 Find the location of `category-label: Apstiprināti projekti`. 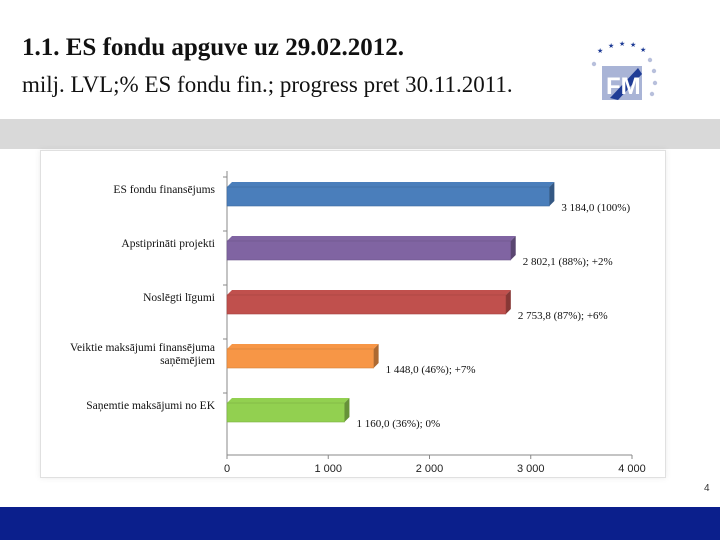

category-label: Apstiprināti projekti is located at coordinates (168, 244).